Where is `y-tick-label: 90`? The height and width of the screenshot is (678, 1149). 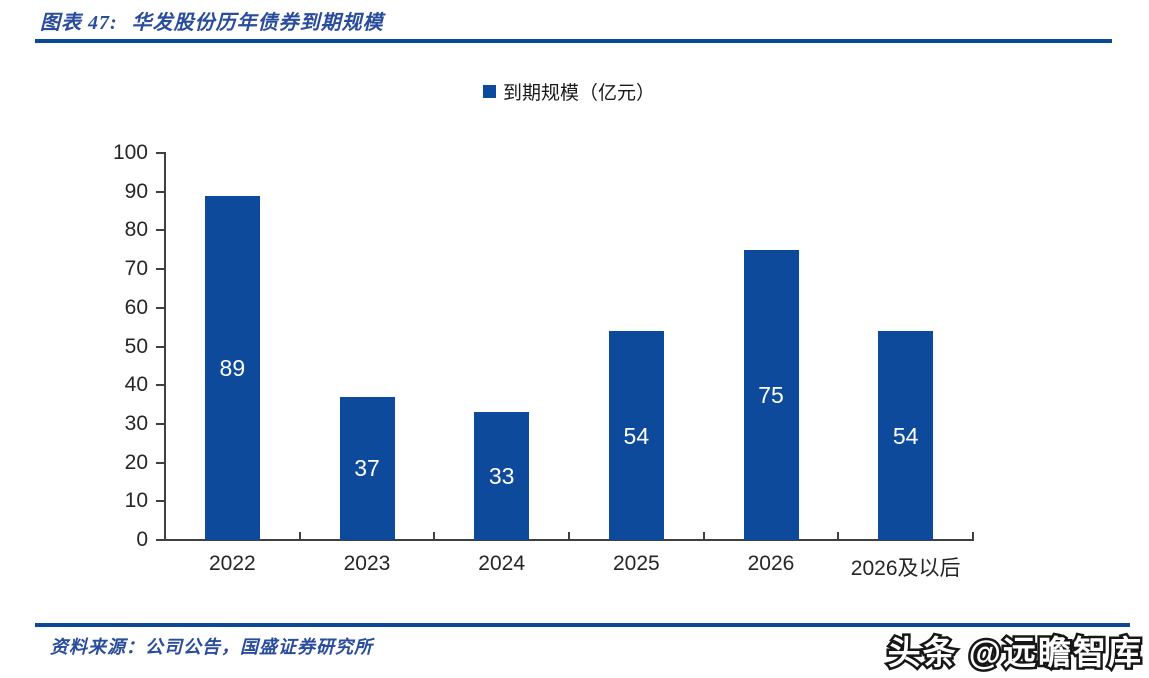 y-tick-label: 90 is located at coordinates (136, 191).